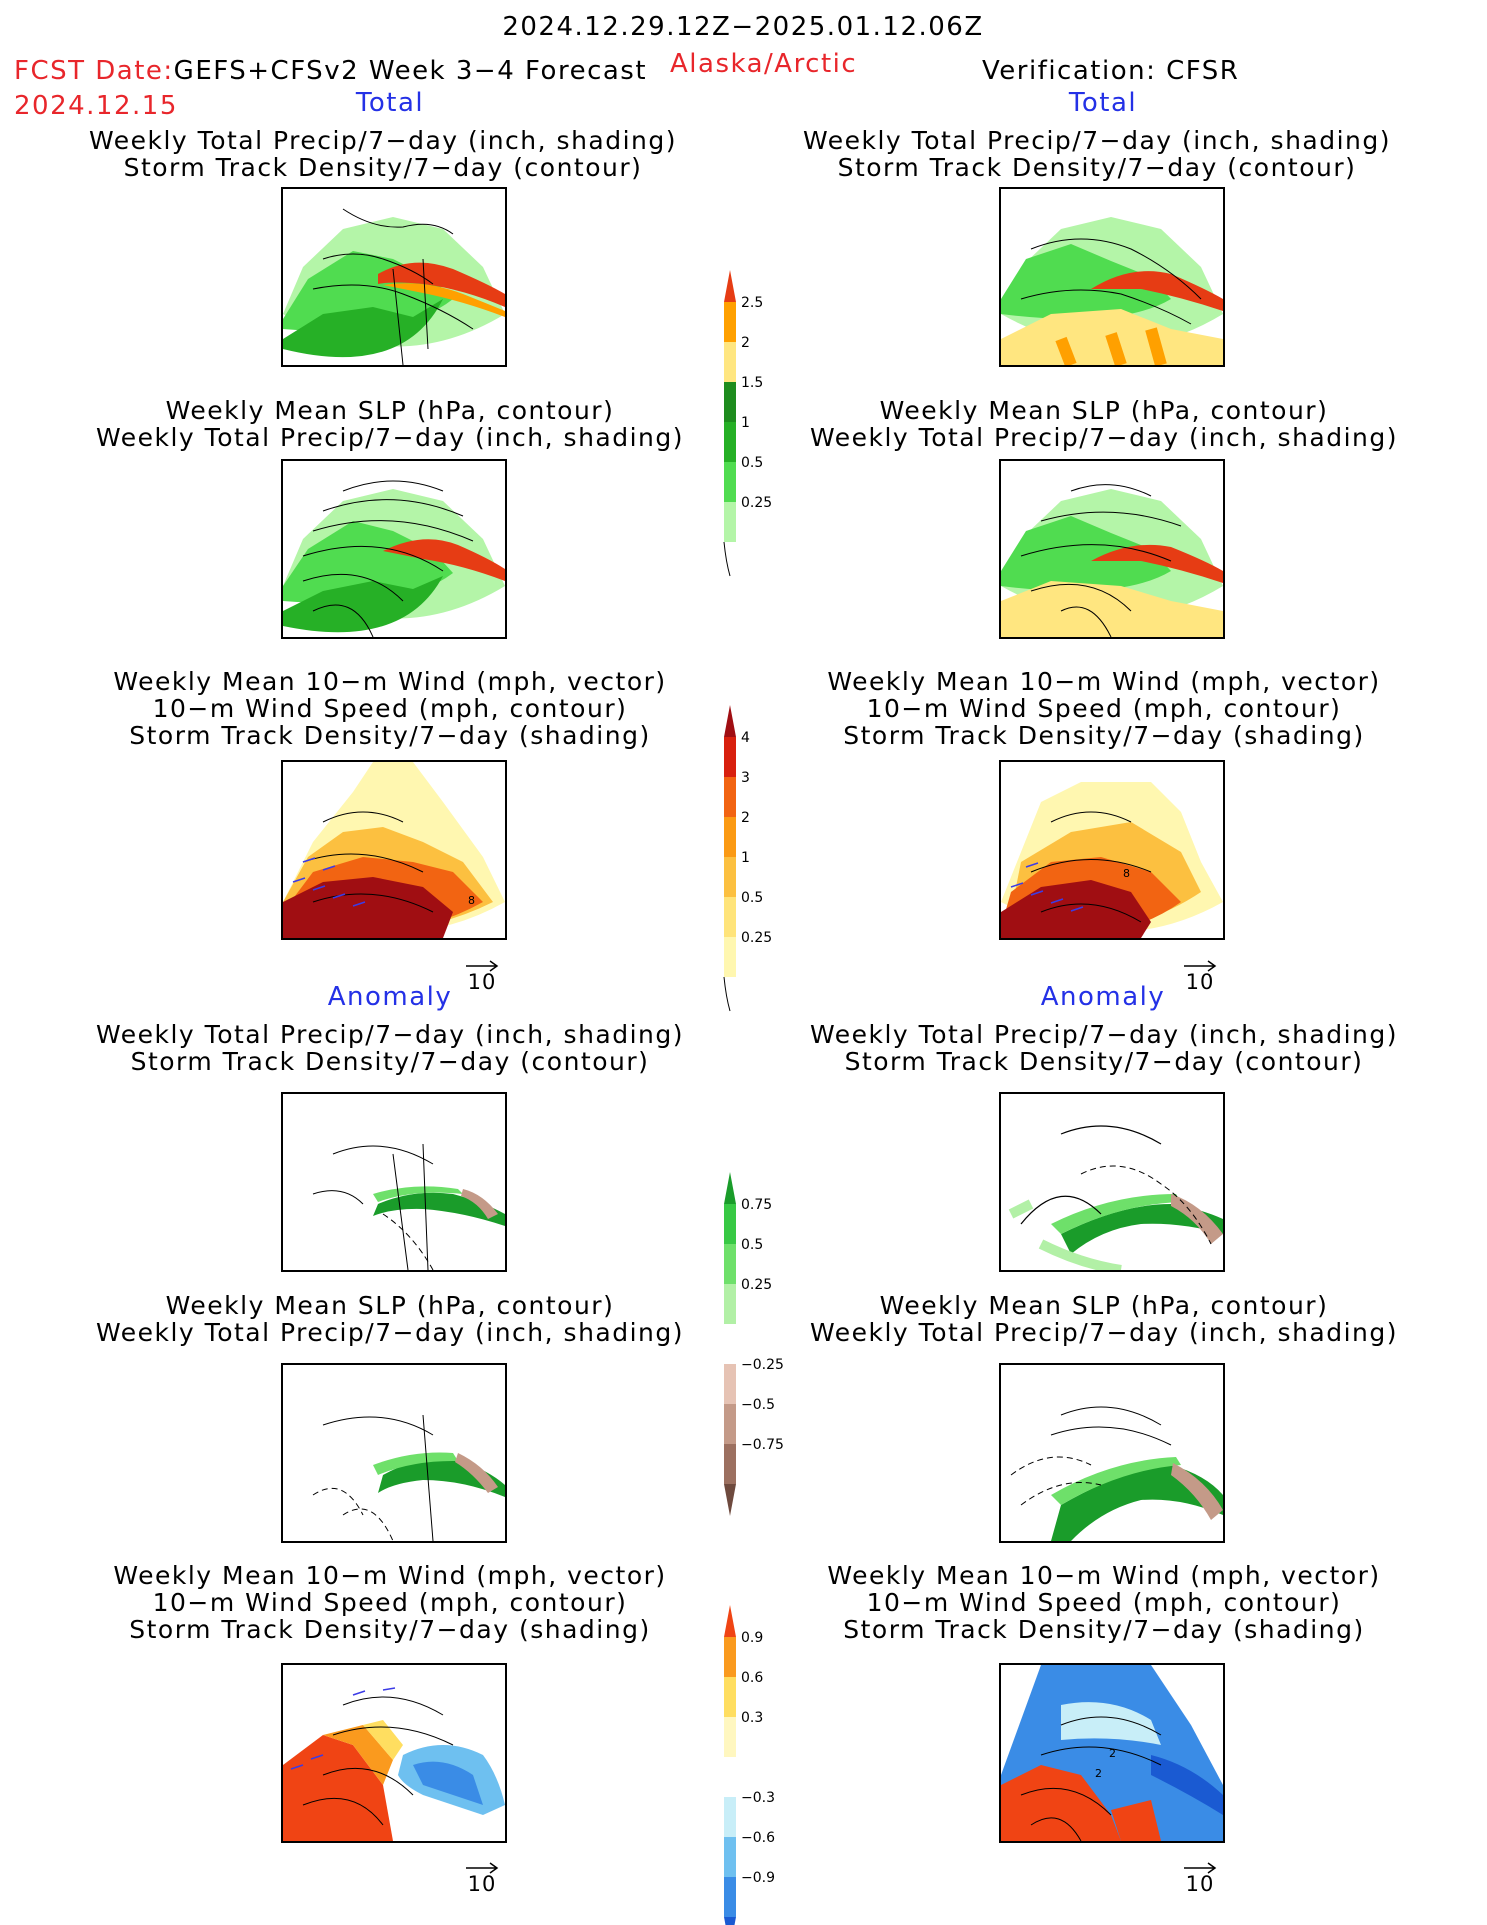 The width and height of the screenshot is (1487, 1925). I want to click on map-anom-precip-storm-verif, so click(1112, 1182).